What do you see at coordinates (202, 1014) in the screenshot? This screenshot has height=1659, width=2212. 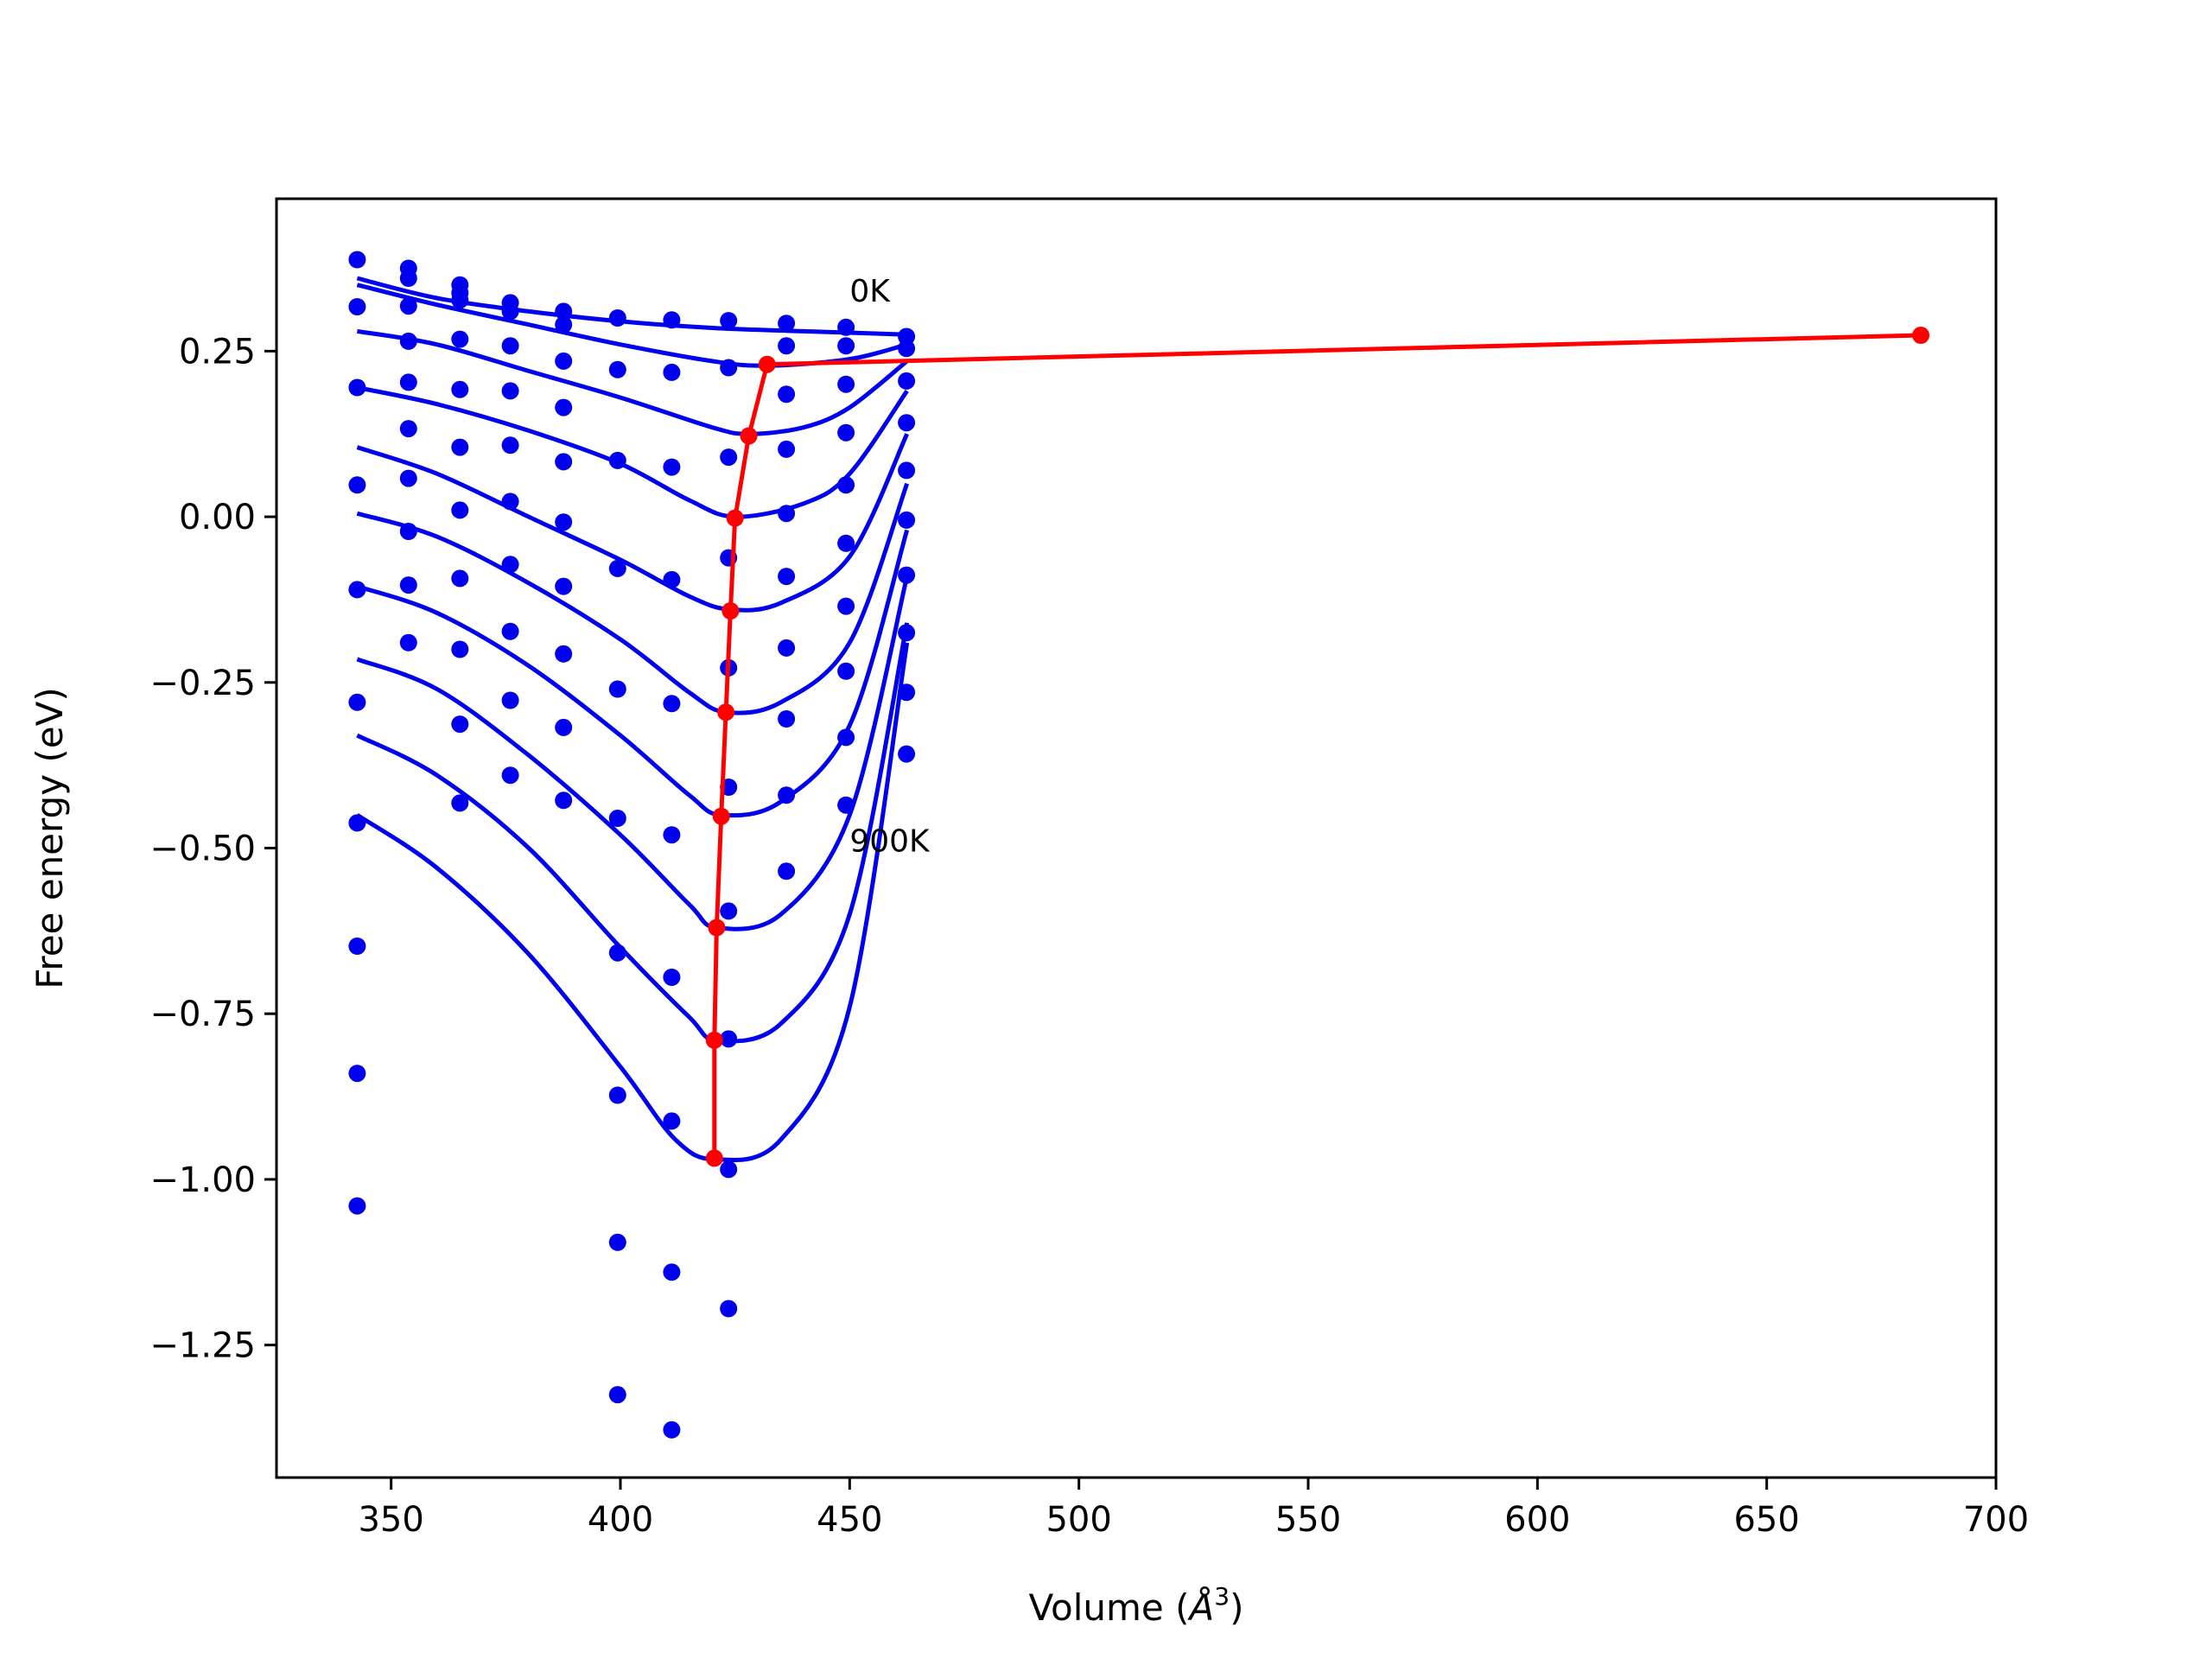 I see `y-tick-label: −0.75` at bounding box center [202, 1014].